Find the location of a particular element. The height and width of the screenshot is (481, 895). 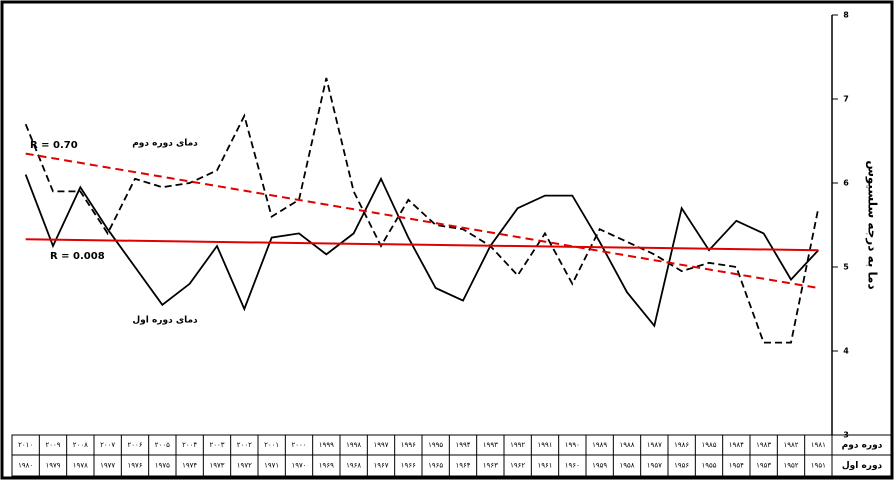

x-tick-label: ۱۹۶۰ is located at coordinates (572, 466).